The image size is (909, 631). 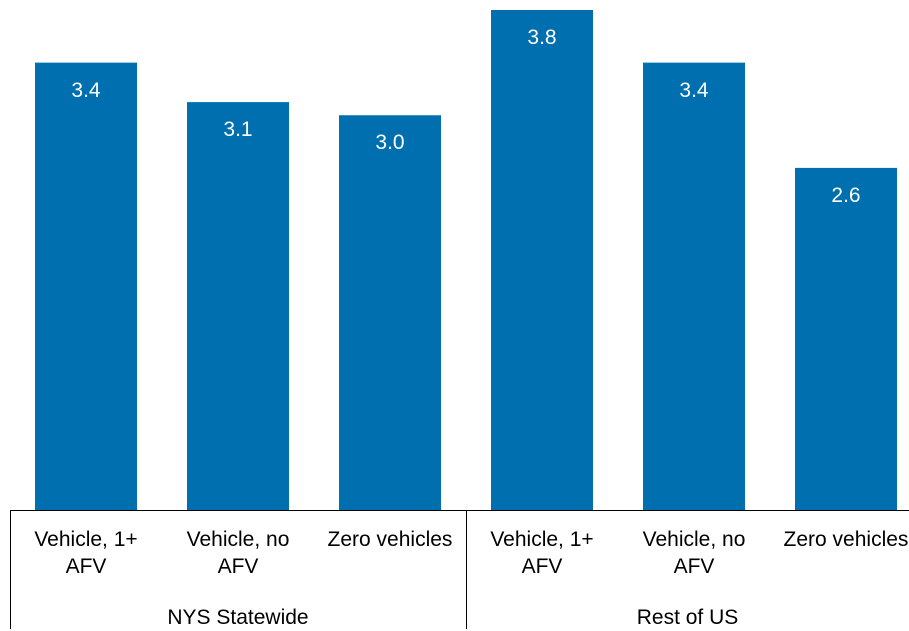 What do you see at coordinates (238, 617) in the screenshot?
I see `group-label: NYS Statewide` at bounding box center [238, 617].